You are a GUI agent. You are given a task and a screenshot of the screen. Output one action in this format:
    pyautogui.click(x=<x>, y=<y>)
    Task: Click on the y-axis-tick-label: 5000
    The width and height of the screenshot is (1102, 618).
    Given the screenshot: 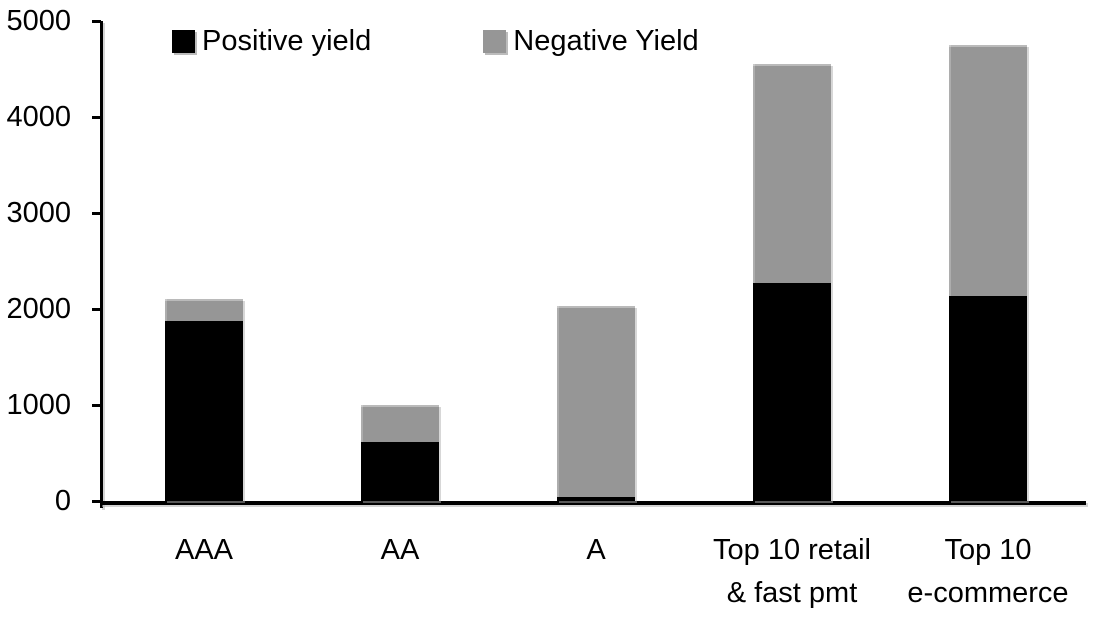 What is the action you would take?
    pyautogui.click(x=38, y=21)
    